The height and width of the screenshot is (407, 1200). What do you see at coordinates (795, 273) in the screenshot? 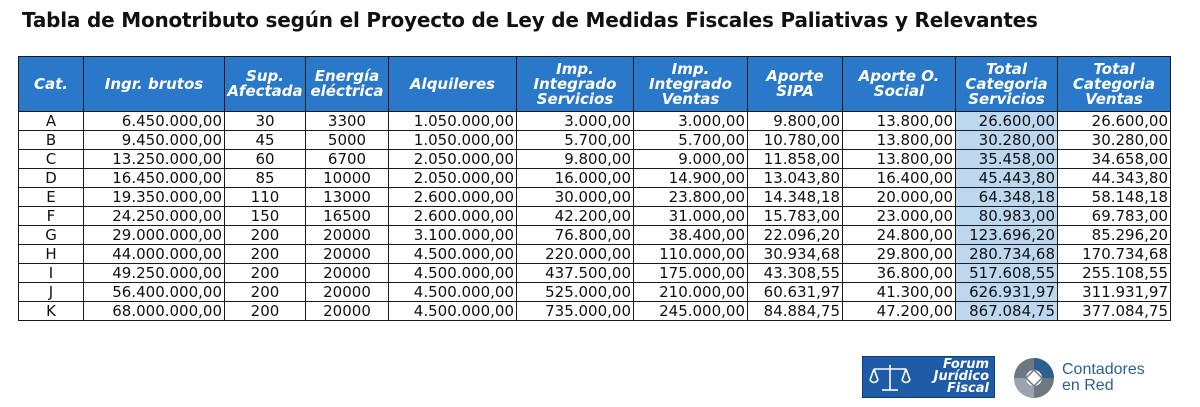
I see `table-cell: 43.308,55` at bounding box center [795, 273].